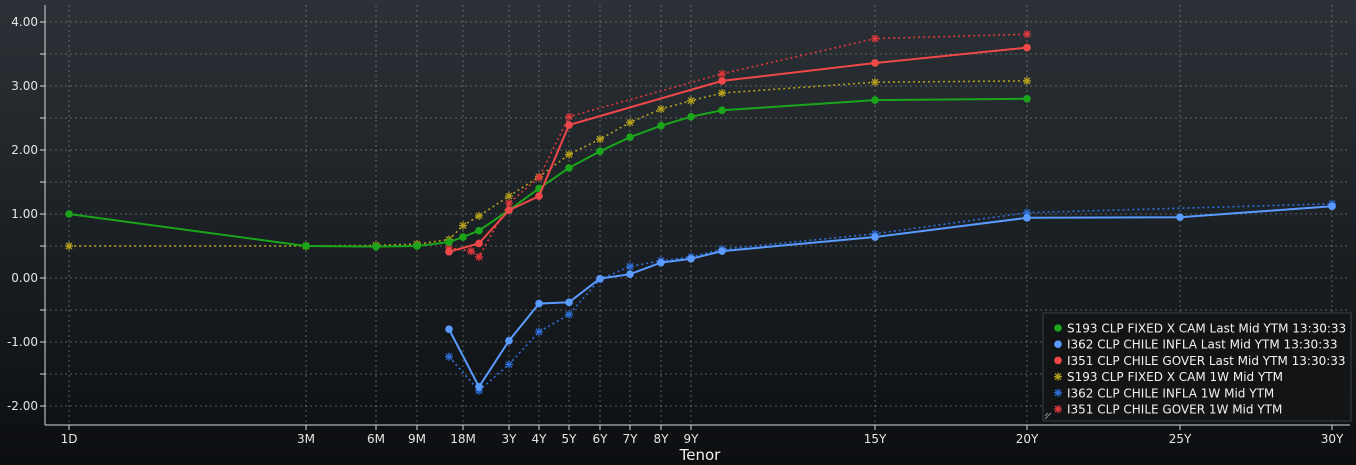  Describe the element at coordinates (22, 342) in the screenshot. I see `y-tick-label: -1.00` at that location.